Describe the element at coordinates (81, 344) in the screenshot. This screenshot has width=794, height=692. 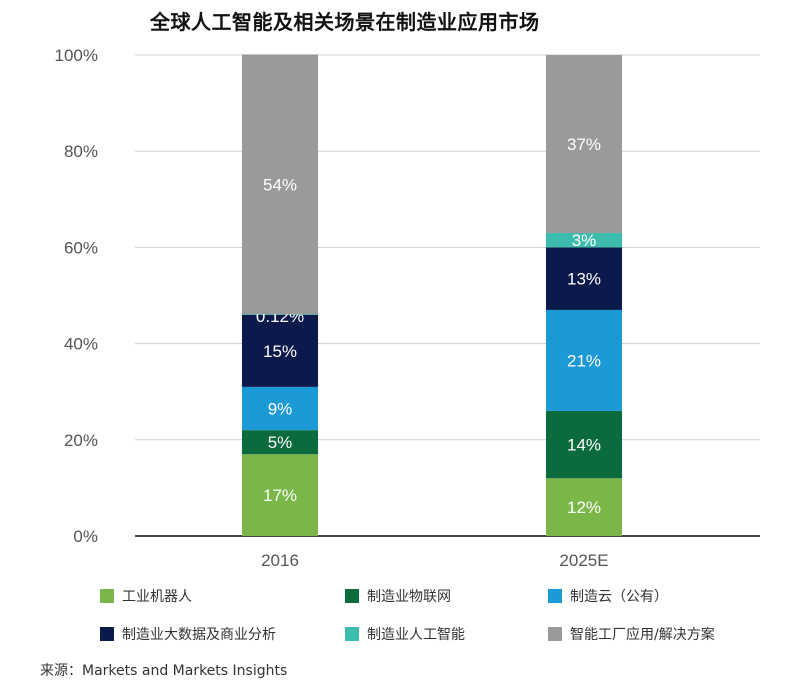
I see `y-tick-label: 40%` at that location.